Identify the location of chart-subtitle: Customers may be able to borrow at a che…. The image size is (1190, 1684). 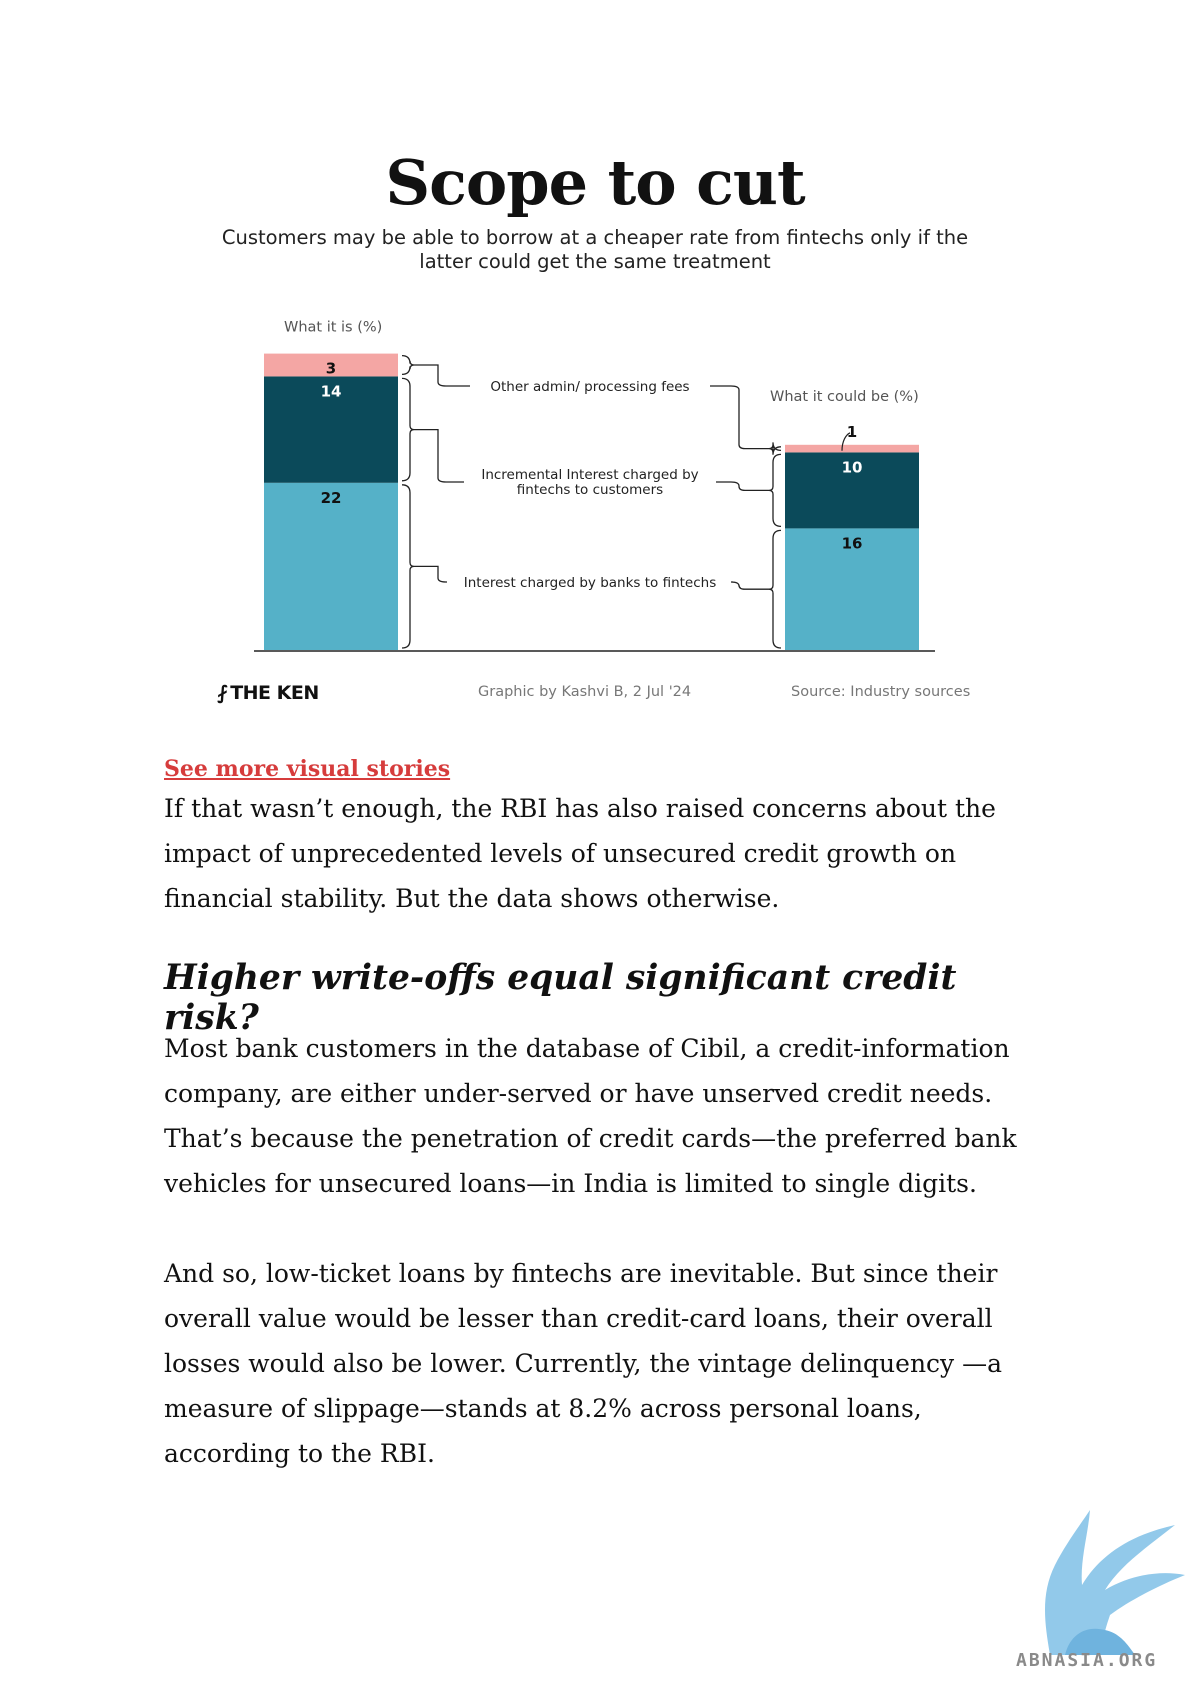
(595, 249).